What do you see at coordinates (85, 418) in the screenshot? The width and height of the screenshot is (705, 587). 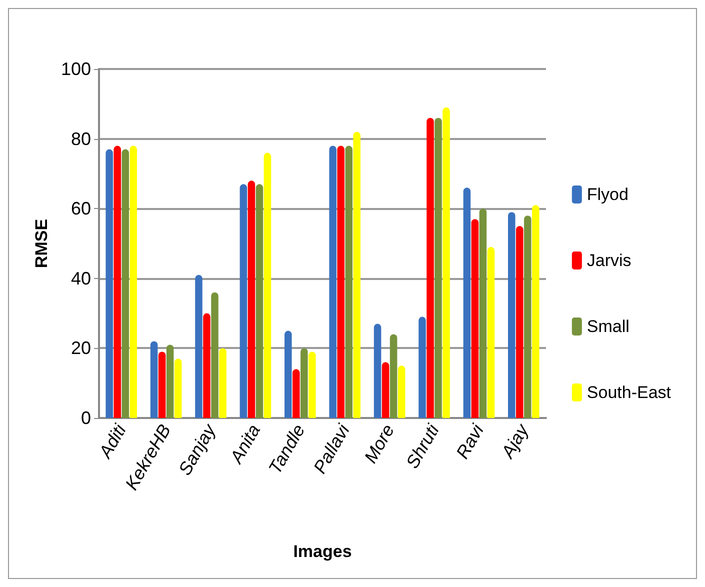 I see `y-tick-label: 0` at bounding box center [85, 418].